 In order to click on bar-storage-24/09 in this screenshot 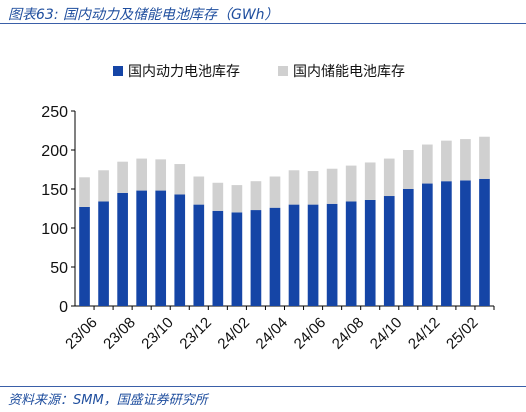, I will do `click(370, 181)`.